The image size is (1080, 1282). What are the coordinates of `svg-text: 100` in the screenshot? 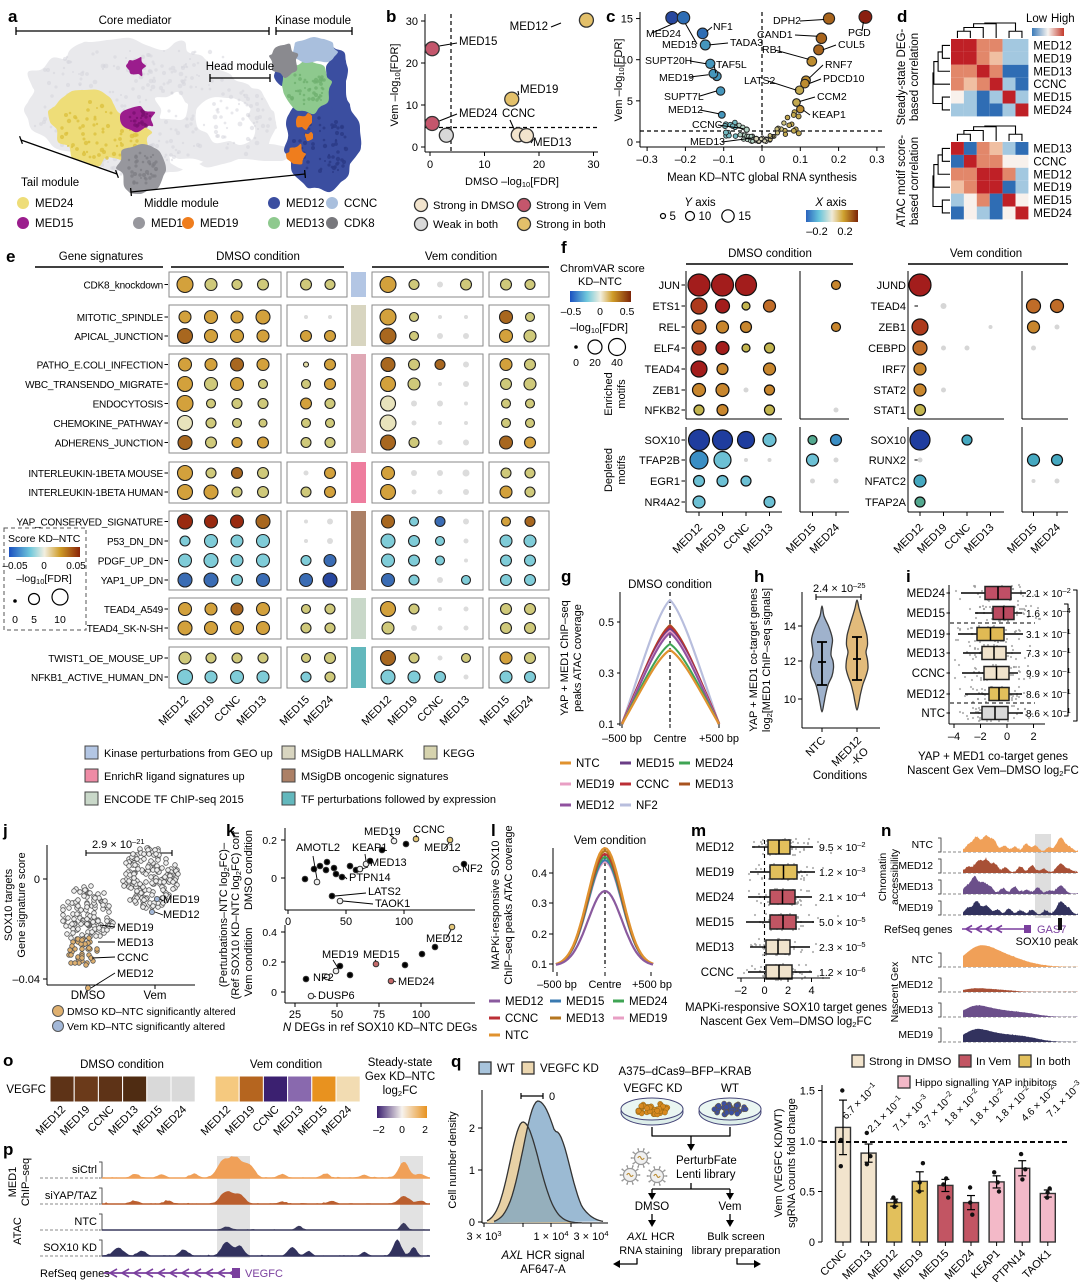 It's located at (404, 922).